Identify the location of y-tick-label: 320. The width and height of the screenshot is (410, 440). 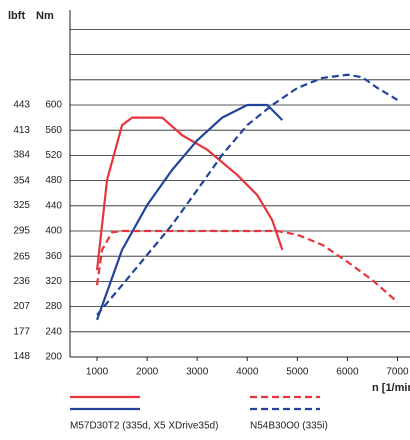
(53, 281).